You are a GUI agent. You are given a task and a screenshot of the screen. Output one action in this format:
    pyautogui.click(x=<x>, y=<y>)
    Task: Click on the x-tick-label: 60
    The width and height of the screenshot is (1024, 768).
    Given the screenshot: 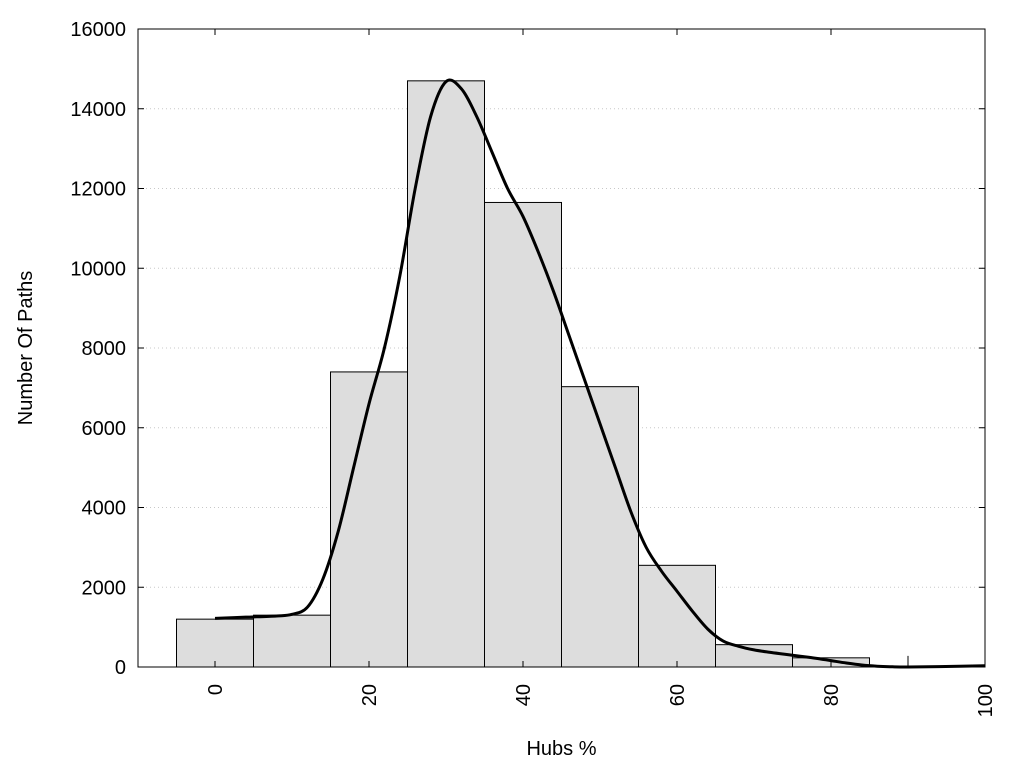 What is the action you would take?
    pyautogui.click(x=678, y=695)
    